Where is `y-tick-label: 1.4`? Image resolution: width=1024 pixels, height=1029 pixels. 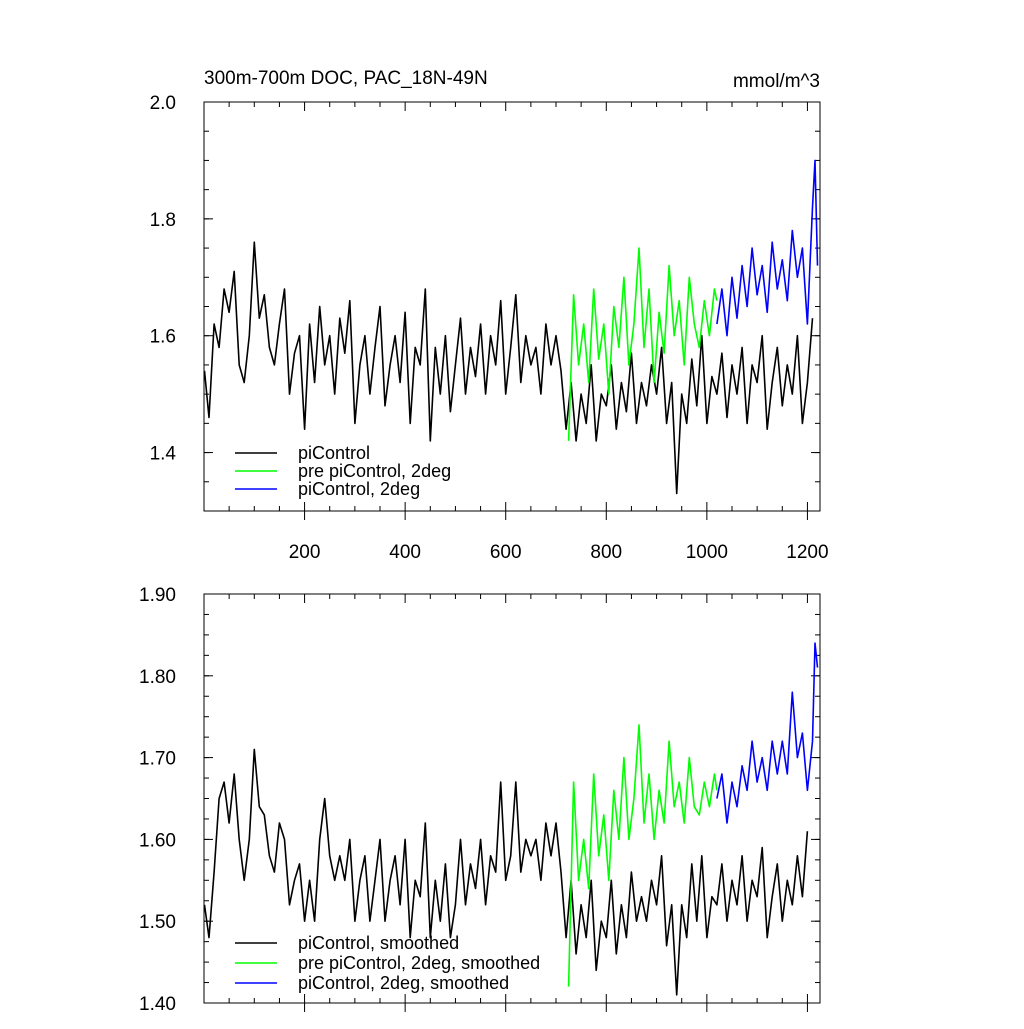
y-tick-label: 1.4 is located at coordinates (163, 454).